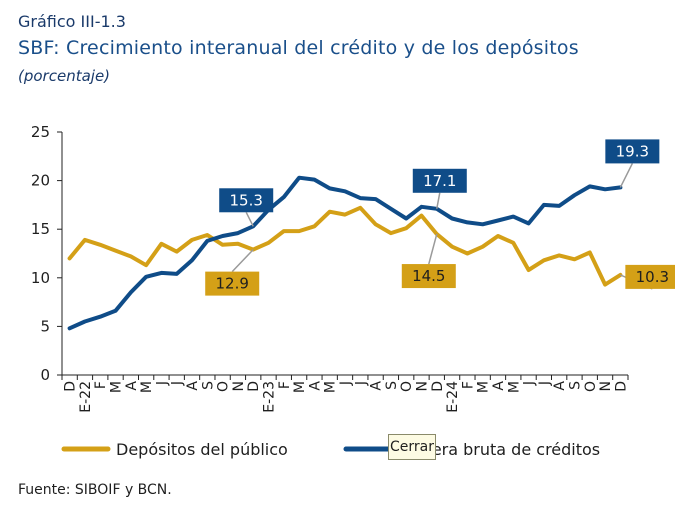  I want to click on x-tick-label: E-22, so click(86, 397).